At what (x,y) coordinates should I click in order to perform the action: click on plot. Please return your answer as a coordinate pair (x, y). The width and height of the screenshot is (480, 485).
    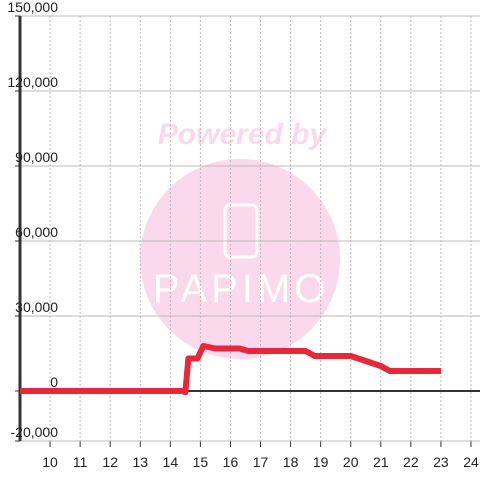
    Looking at the image, I should click on (230, 369).